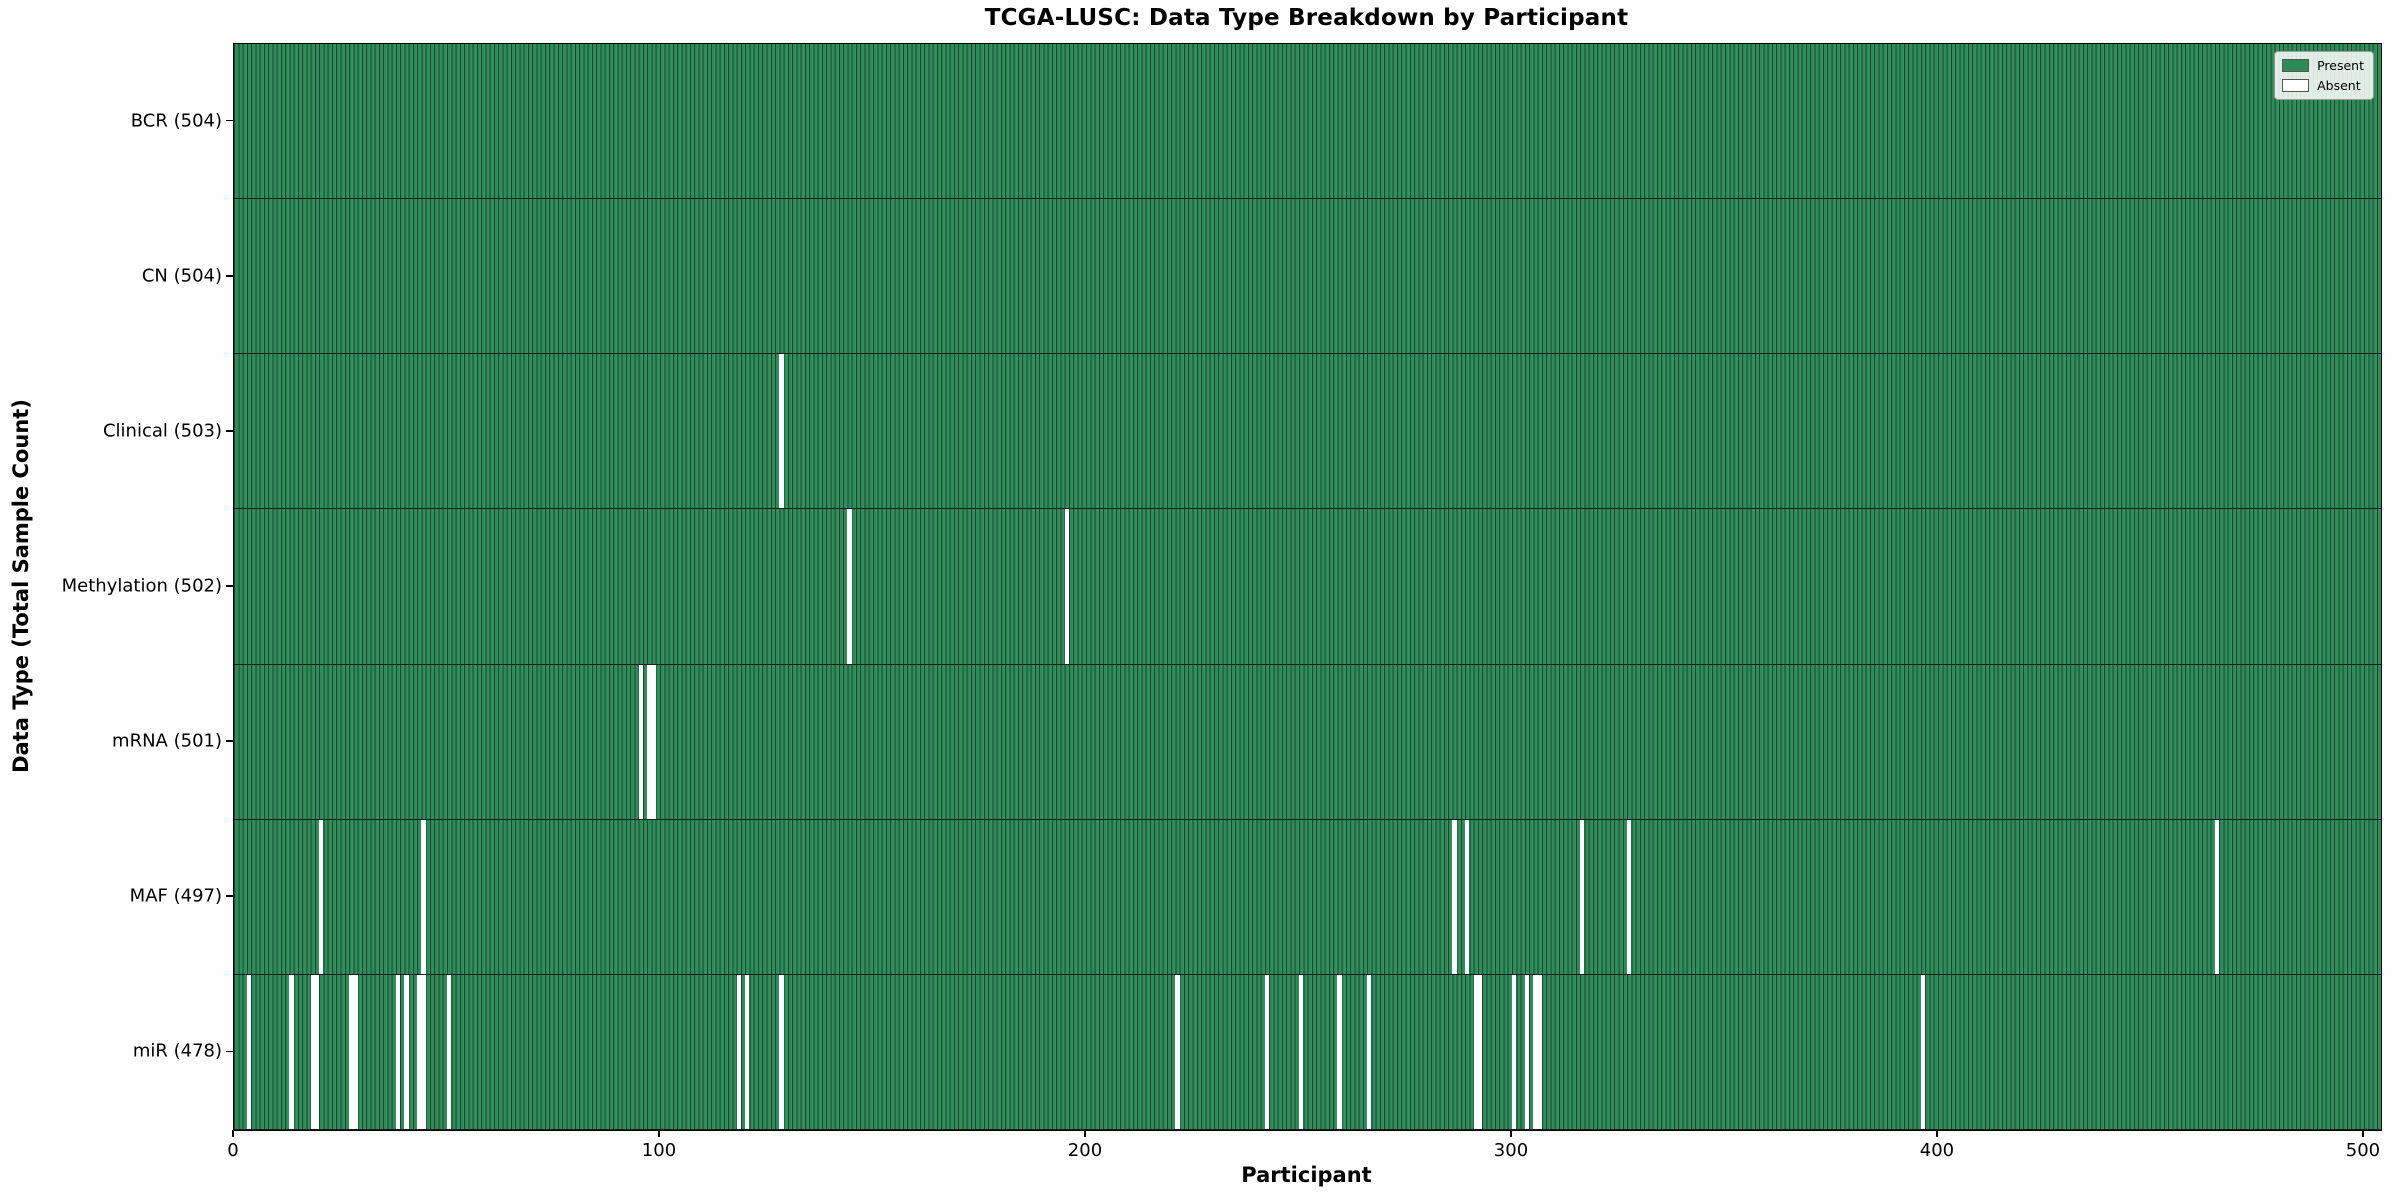 The image size is (2400, 1200). I want to click on legend-label-absent: Absent, so click(2339, 85).